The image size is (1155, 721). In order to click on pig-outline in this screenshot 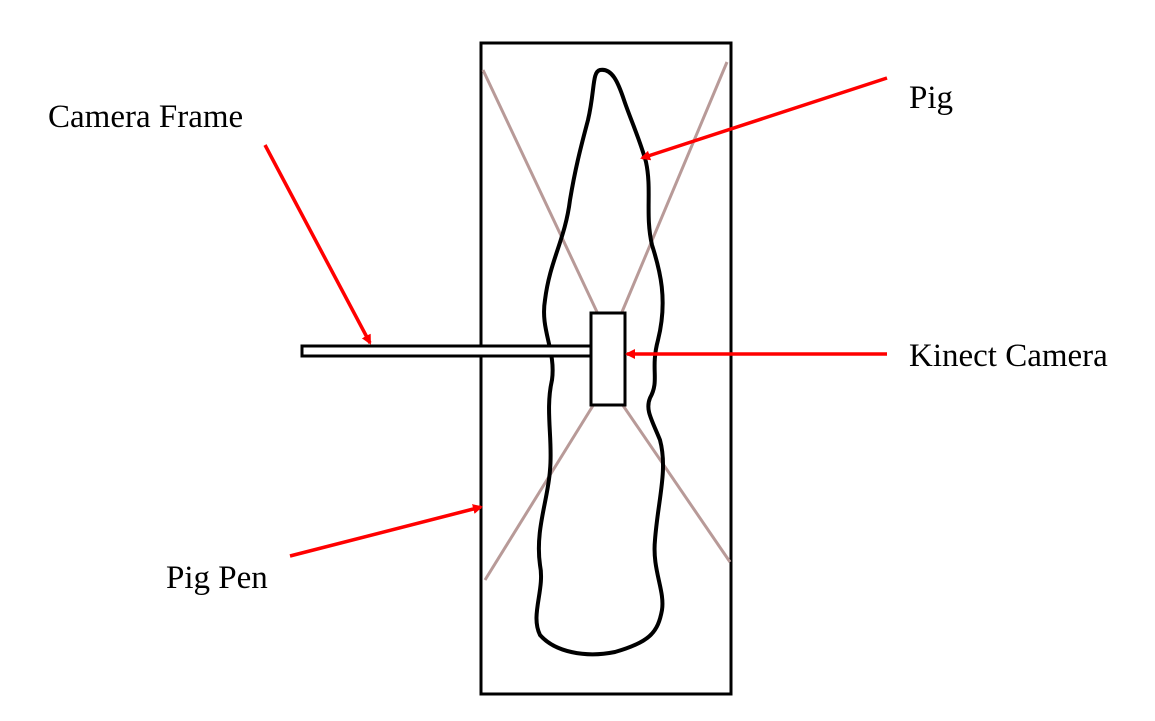, I will do `click(600, 362)`.